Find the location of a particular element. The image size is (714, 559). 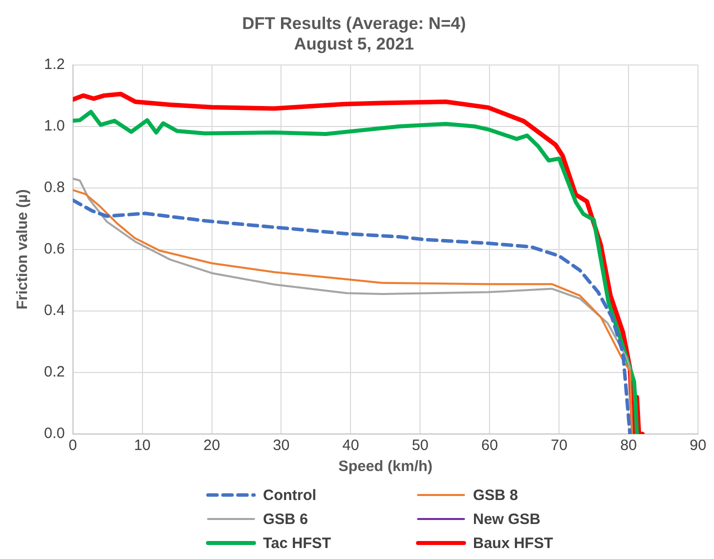

legend-label: Baux HFST is located at coordinates (513, 543).